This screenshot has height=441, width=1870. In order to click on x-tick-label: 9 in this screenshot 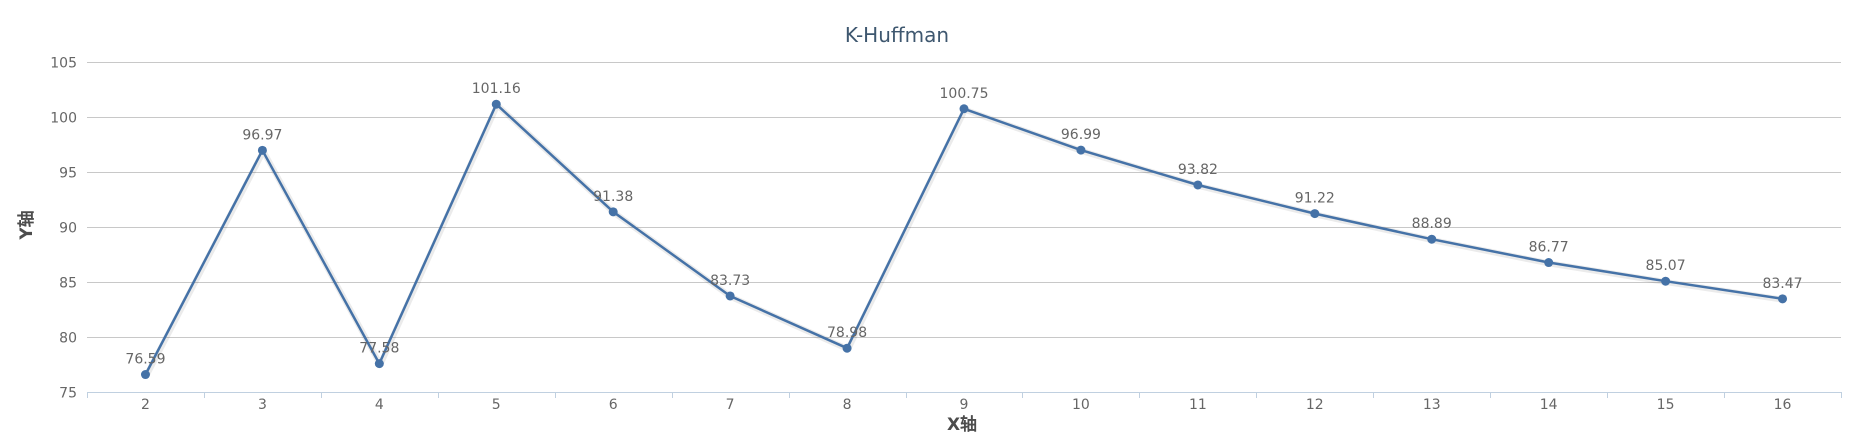, I will do `click(964, 405)`.